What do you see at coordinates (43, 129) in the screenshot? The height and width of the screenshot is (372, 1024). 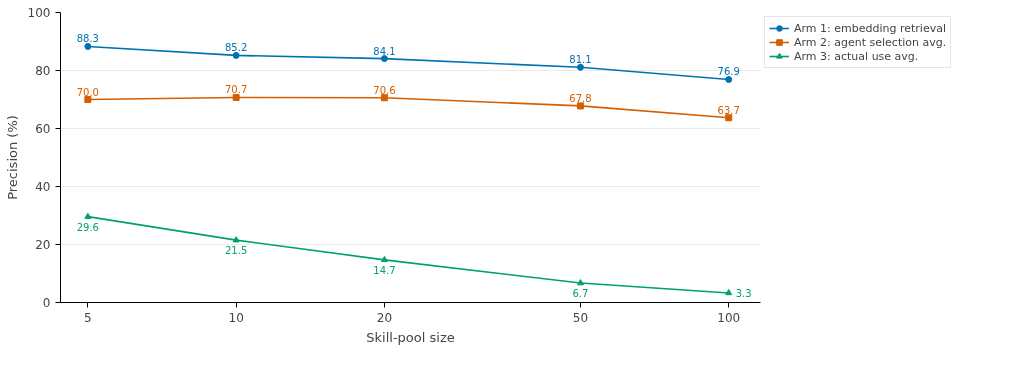 I see `y-tick-label: 60` at bounding box center [43, 129].